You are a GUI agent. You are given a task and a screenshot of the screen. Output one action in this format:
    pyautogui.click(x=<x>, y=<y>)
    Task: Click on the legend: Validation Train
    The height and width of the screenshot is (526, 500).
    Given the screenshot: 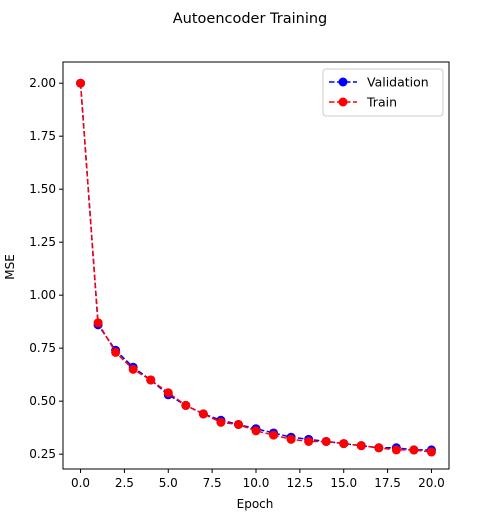 What is the action you would take?
    pyautogui.click(x=383, y=92)
    